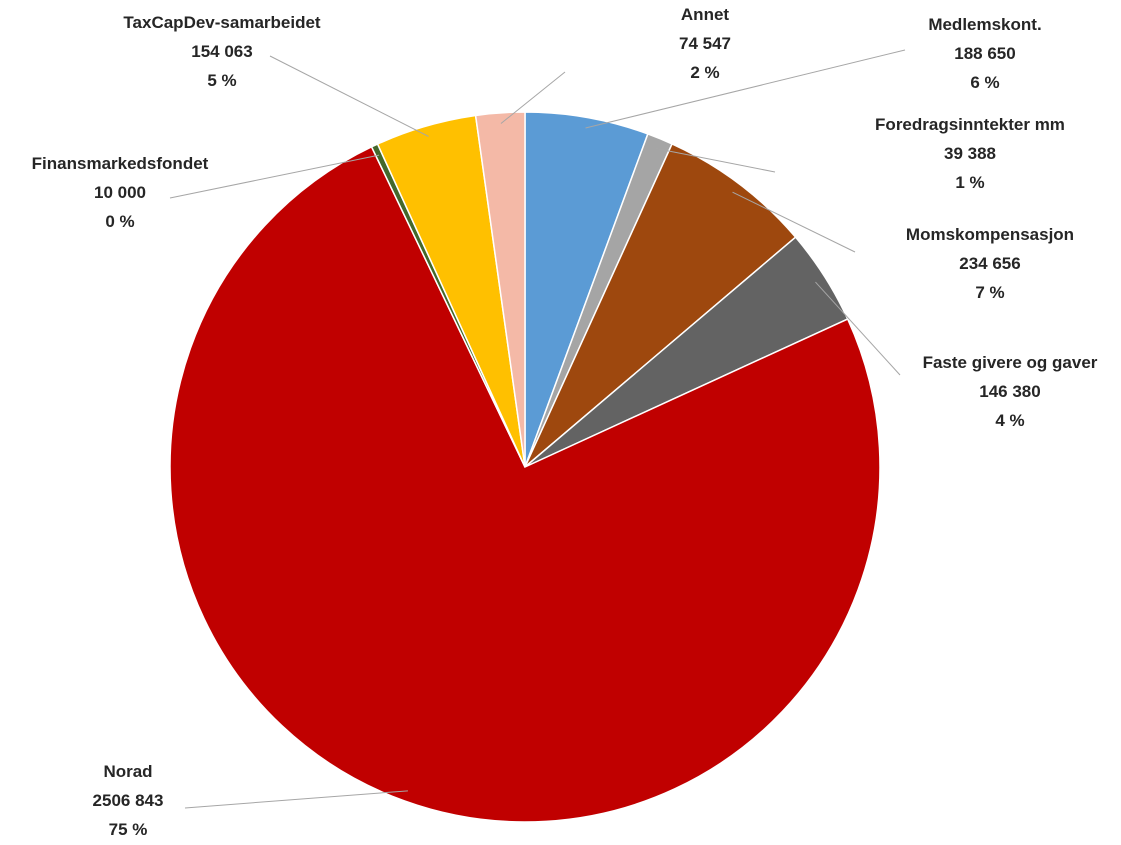 The width and height of the screenshot is (1121, 845). Describe the element at coordinates (705, 43) in the screenshot. I see `slice-value-label: 74 547` at that location.